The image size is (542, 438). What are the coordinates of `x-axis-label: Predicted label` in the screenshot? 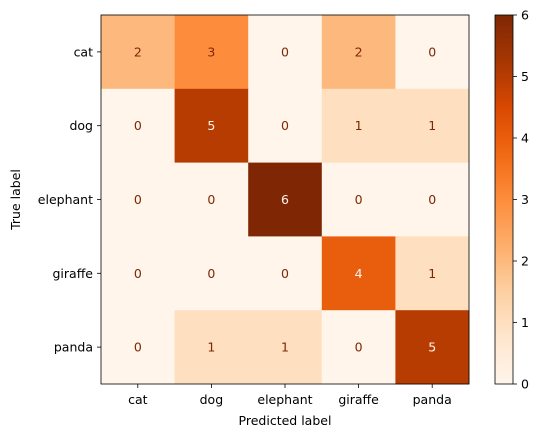 It's located at (285, 420).